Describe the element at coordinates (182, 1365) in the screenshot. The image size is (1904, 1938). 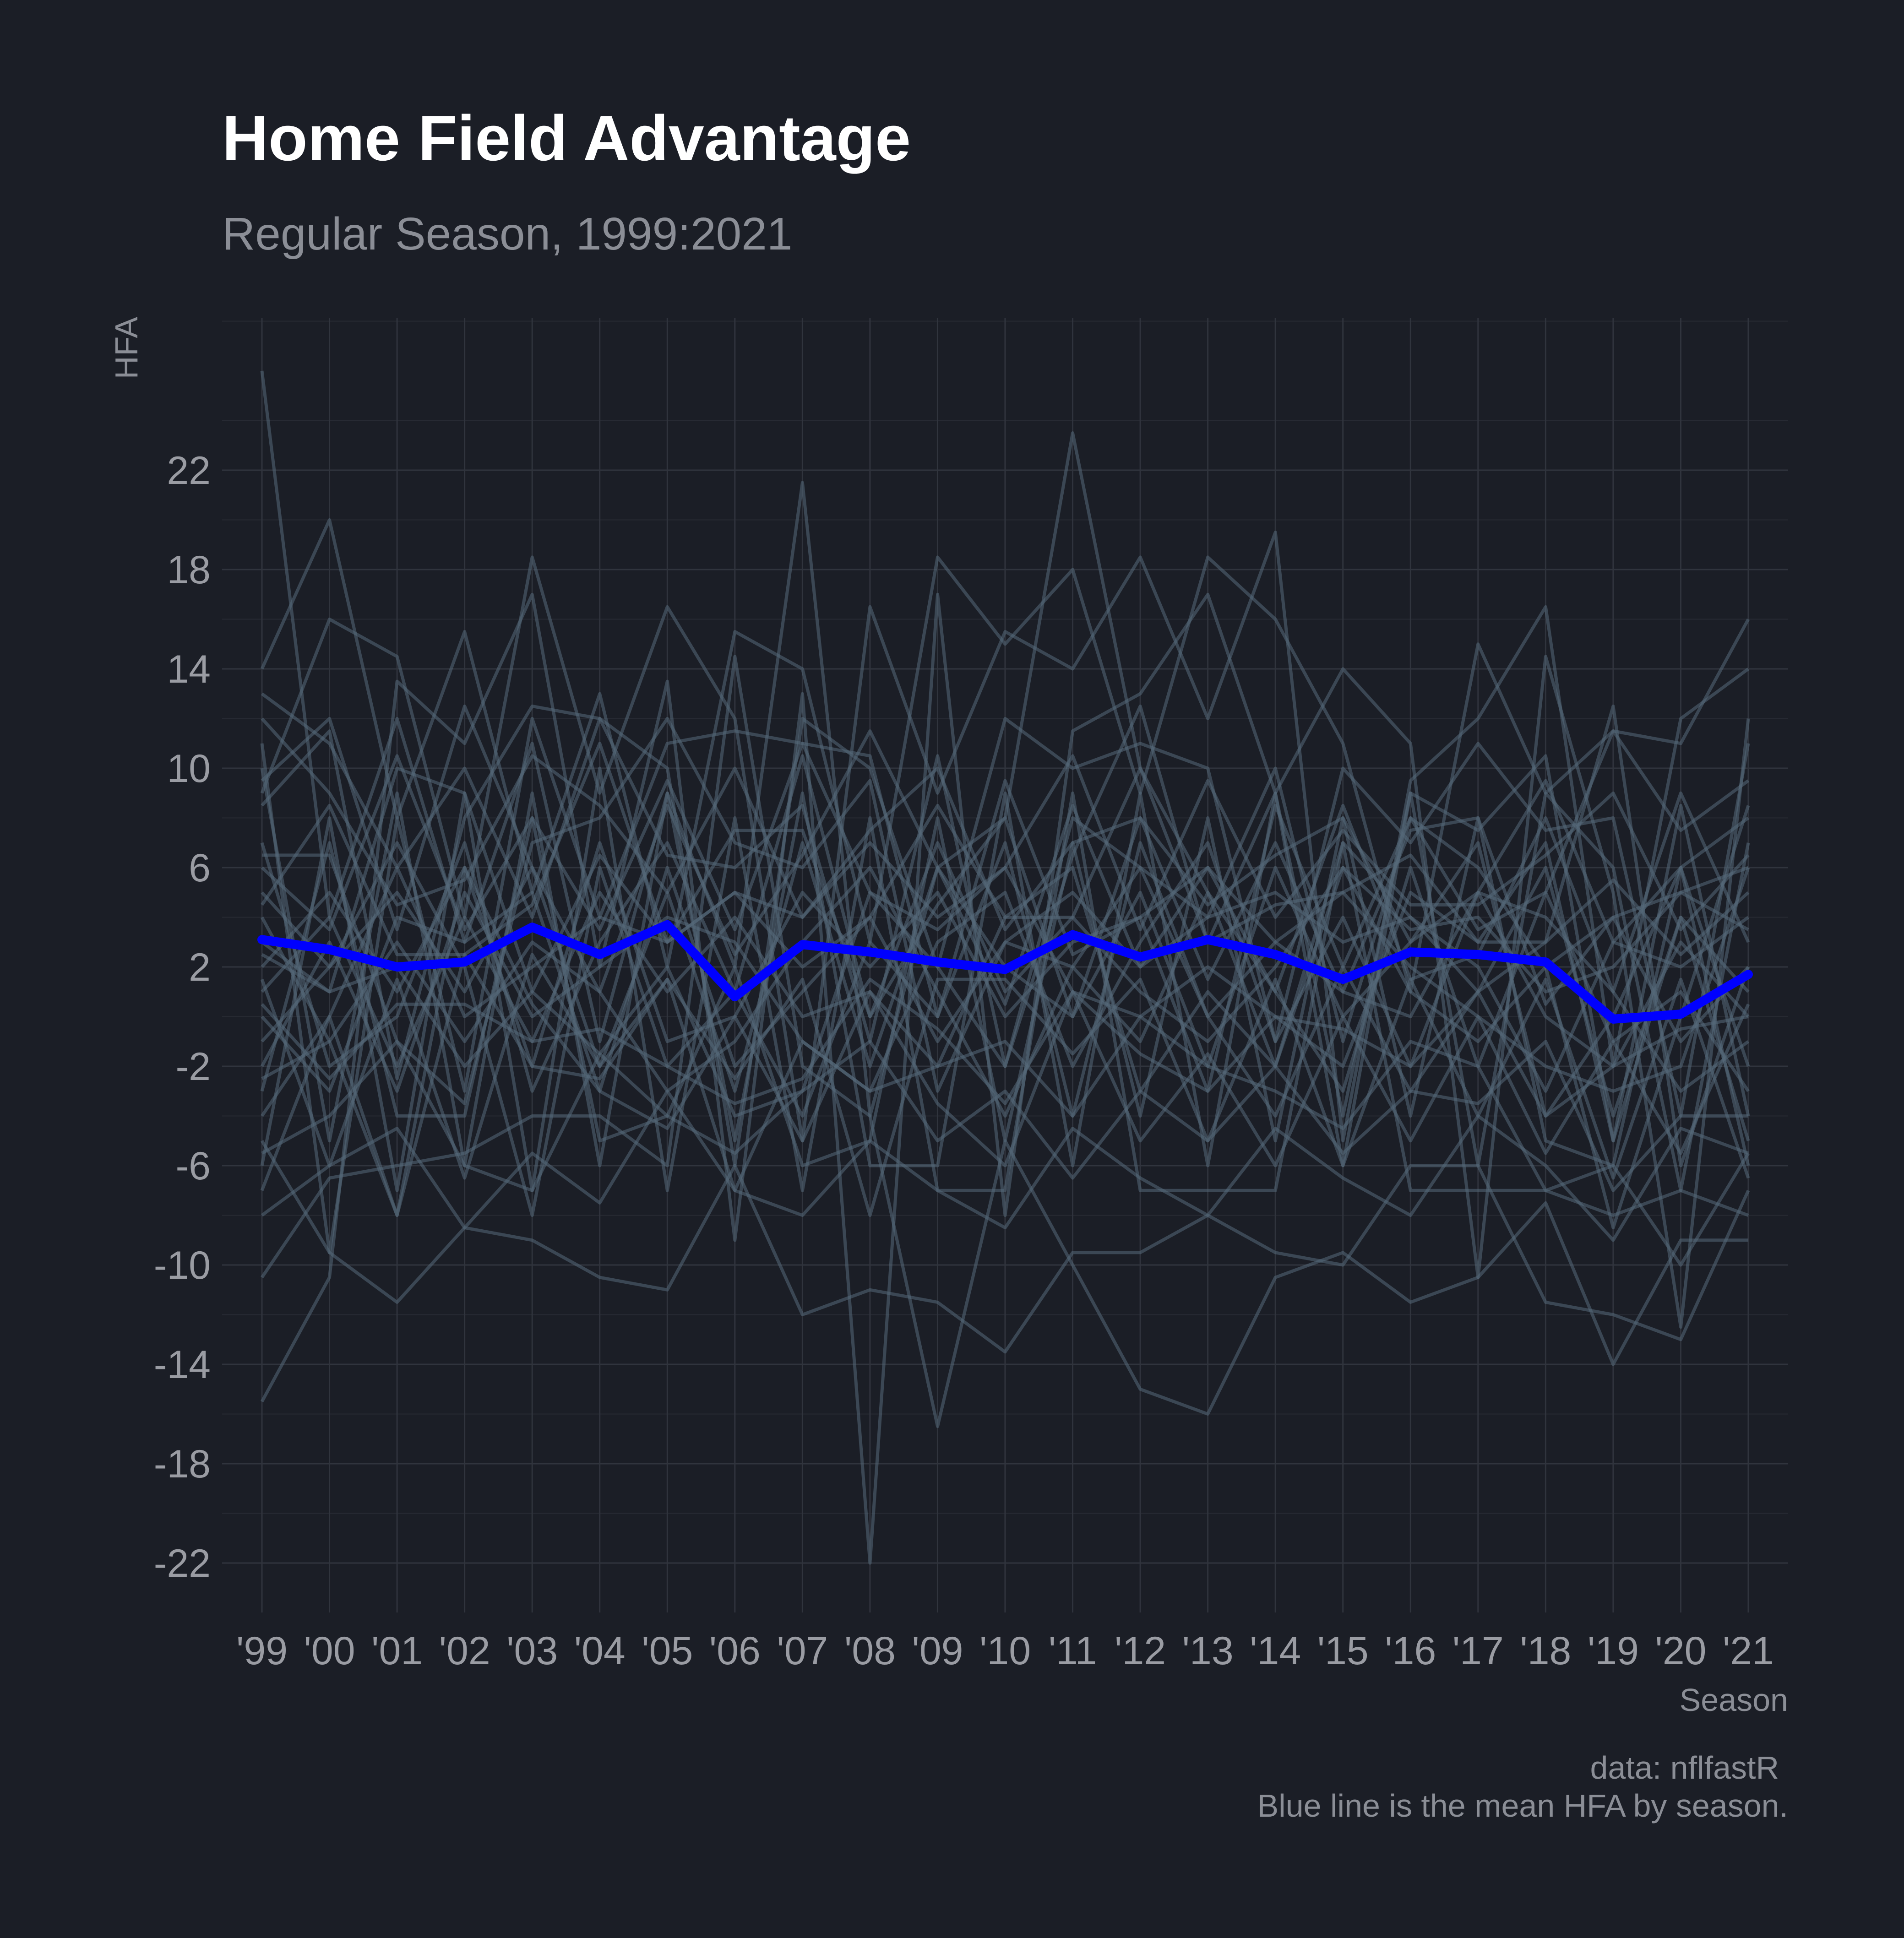
I see `y-tick-label: -14` at that location.